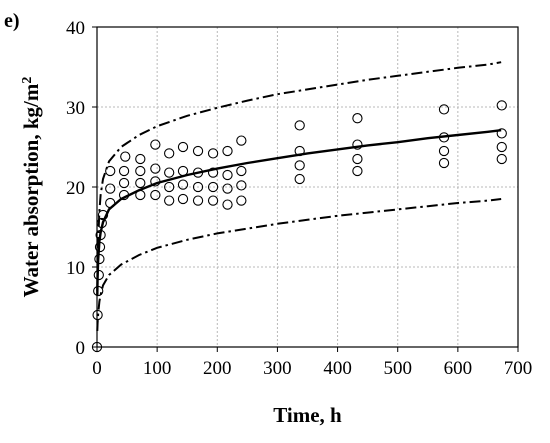 This screenshot has width=550, height=443. What do you see at coordinates (75, 28) in the screenshot?
I see `y-tick-label: 40` at bounding box center [75, 28].